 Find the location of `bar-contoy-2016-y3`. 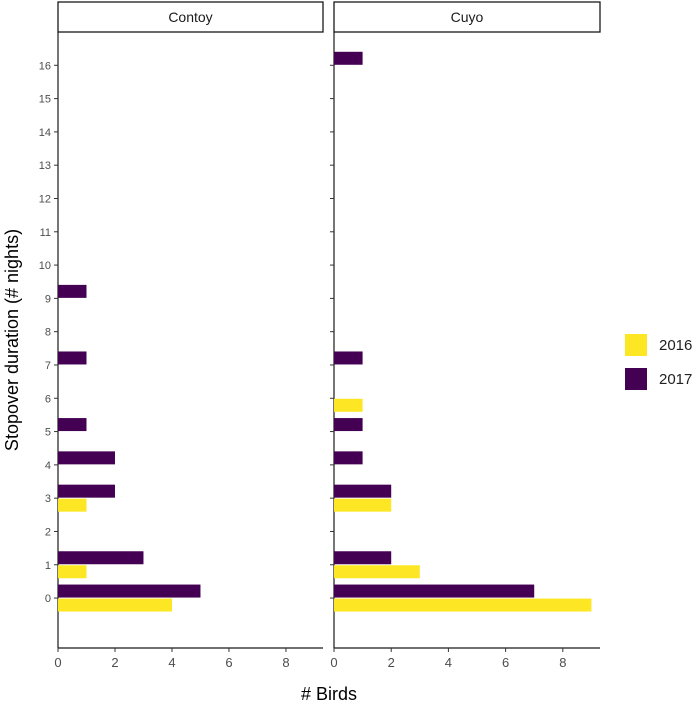

bar-contoy-2016-y3 is located at coordinates (72, 505).